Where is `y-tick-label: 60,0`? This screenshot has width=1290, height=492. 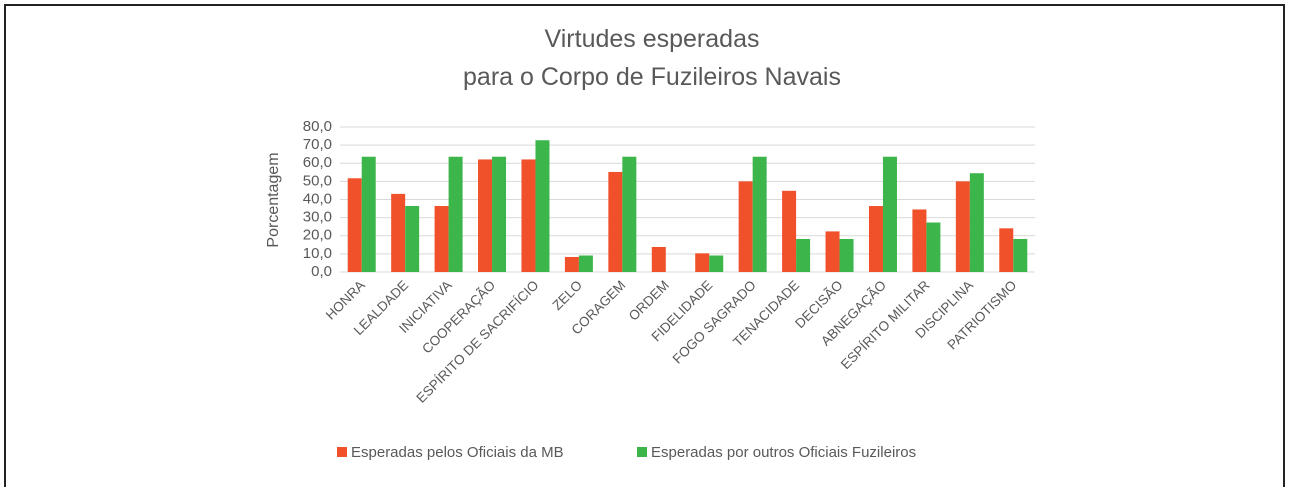 y-tick-label: 60,0 is located at coordinates (317, 162).